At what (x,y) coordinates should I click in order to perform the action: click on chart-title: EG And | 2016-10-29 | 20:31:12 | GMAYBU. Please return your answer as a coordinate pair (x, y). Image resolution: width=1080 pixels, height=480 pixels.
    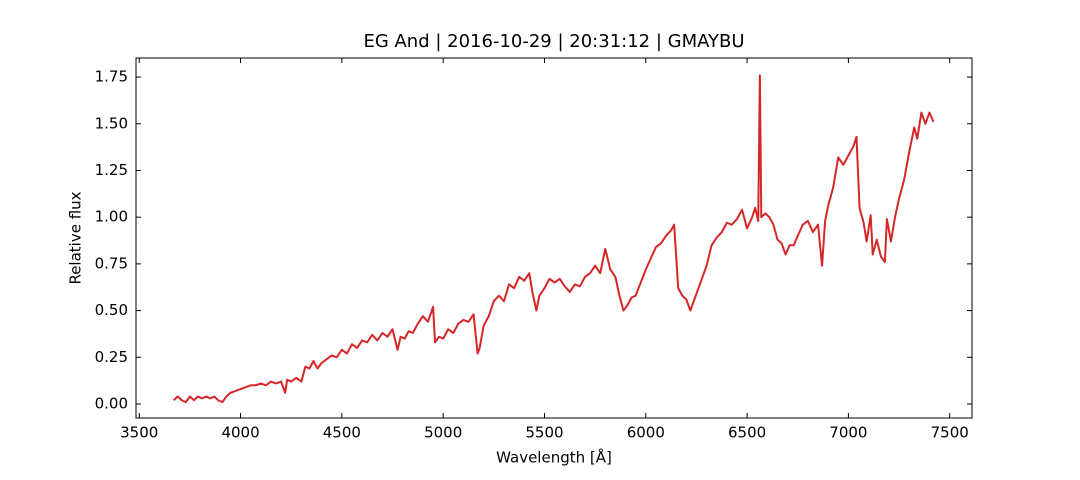
    Looking at the image, I should click on (553, 41).